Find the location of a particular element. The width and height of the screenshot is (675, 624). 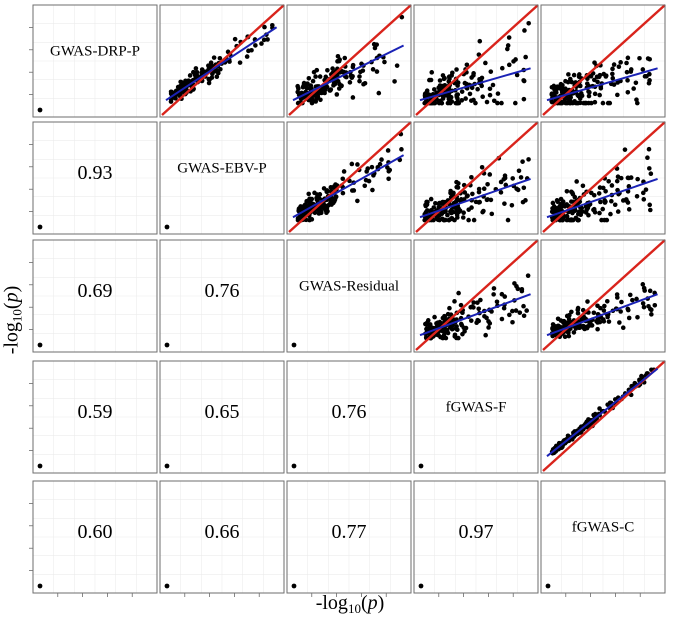

variable-label: GWAS-Residual is located at coordinates (349, 286).